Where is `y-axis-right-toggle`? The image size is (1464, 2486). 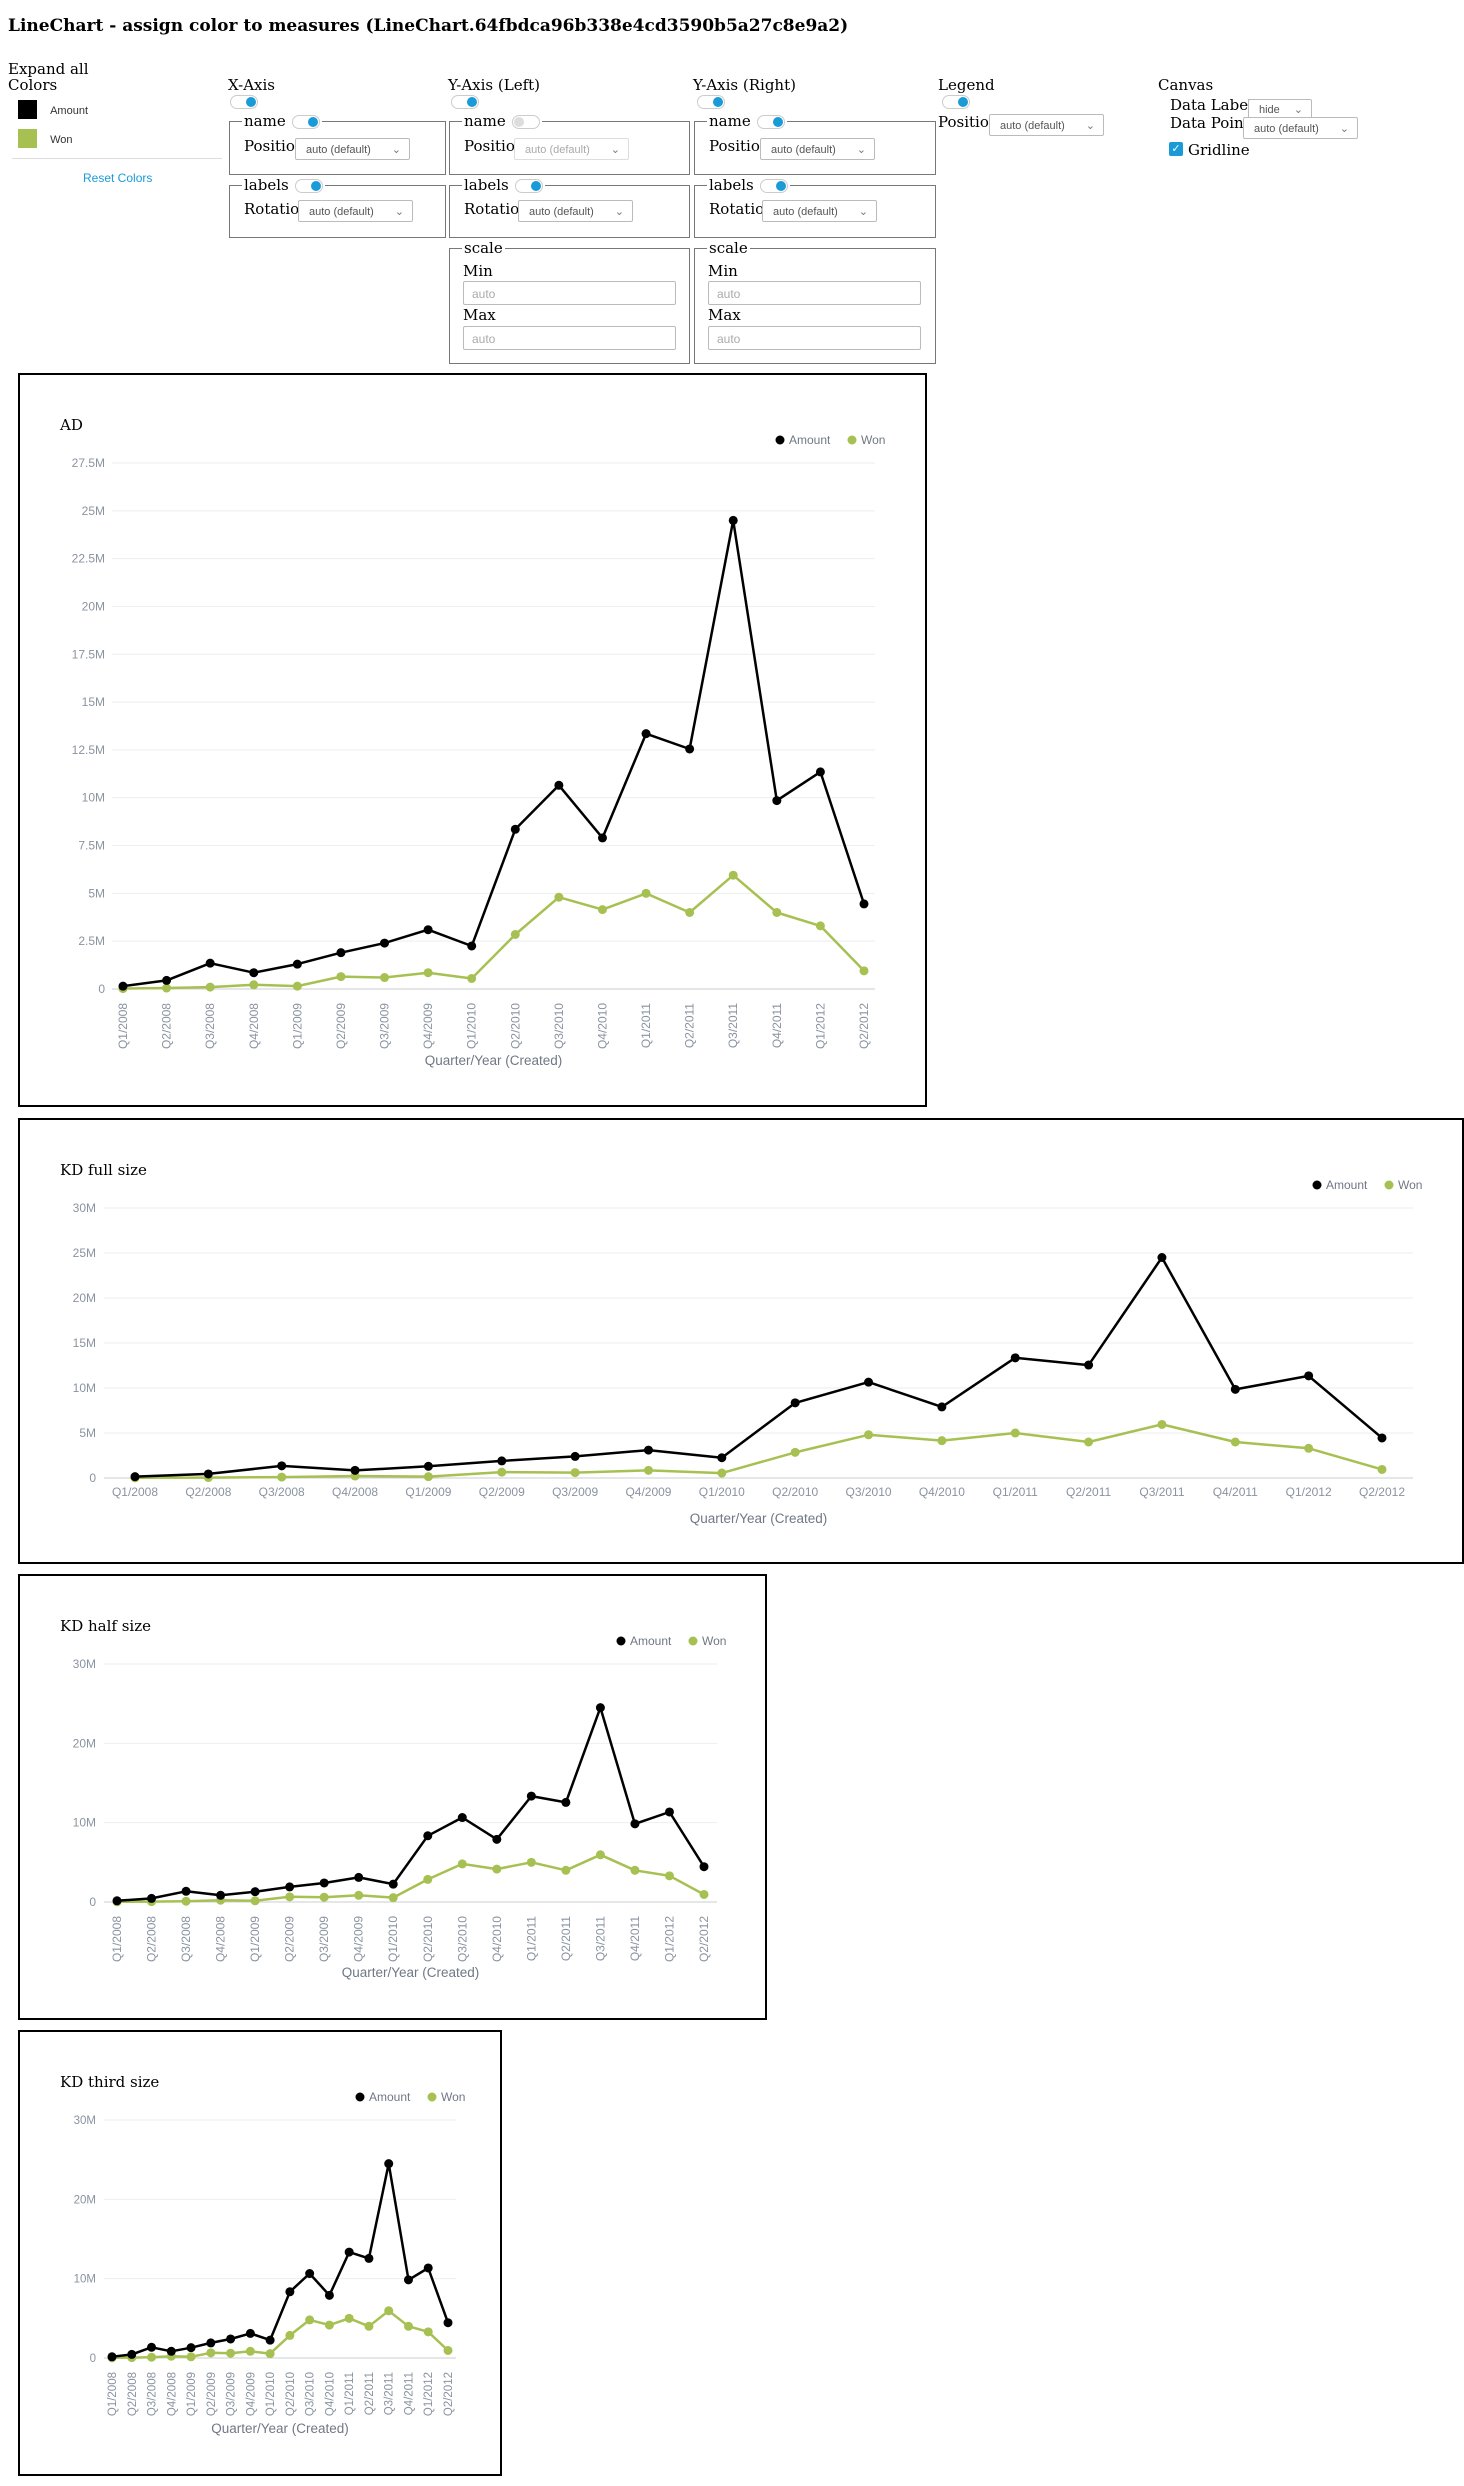
y-axis-right-toggle is located at coordinates (711, 102).